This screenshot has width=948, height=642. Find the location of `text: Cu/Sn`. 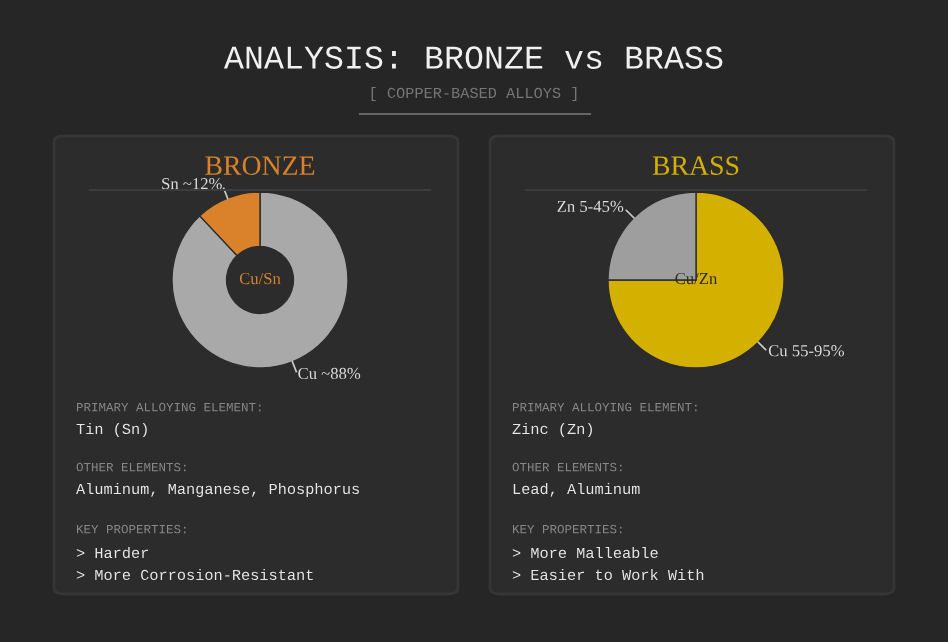

text: Cu/Sn is located at coordinates (260, 278).